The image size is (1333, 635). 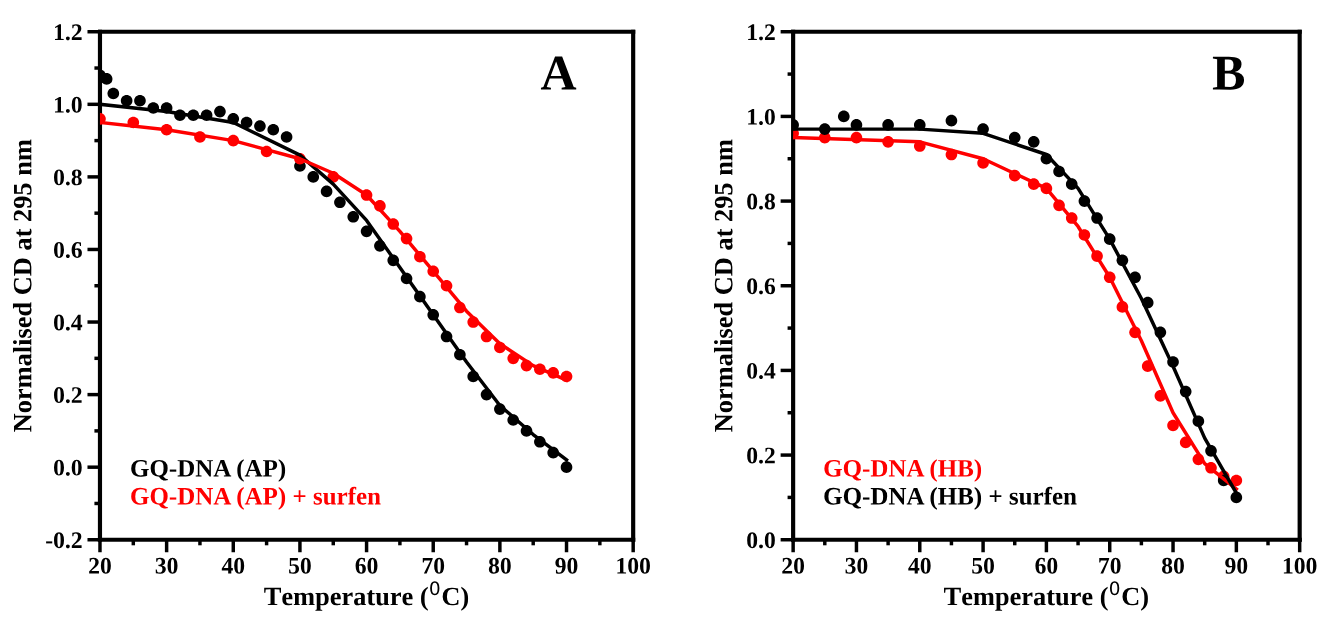 I want to click on text: GQ-DNA (AP) + surfen, so click(x=256, y=498).